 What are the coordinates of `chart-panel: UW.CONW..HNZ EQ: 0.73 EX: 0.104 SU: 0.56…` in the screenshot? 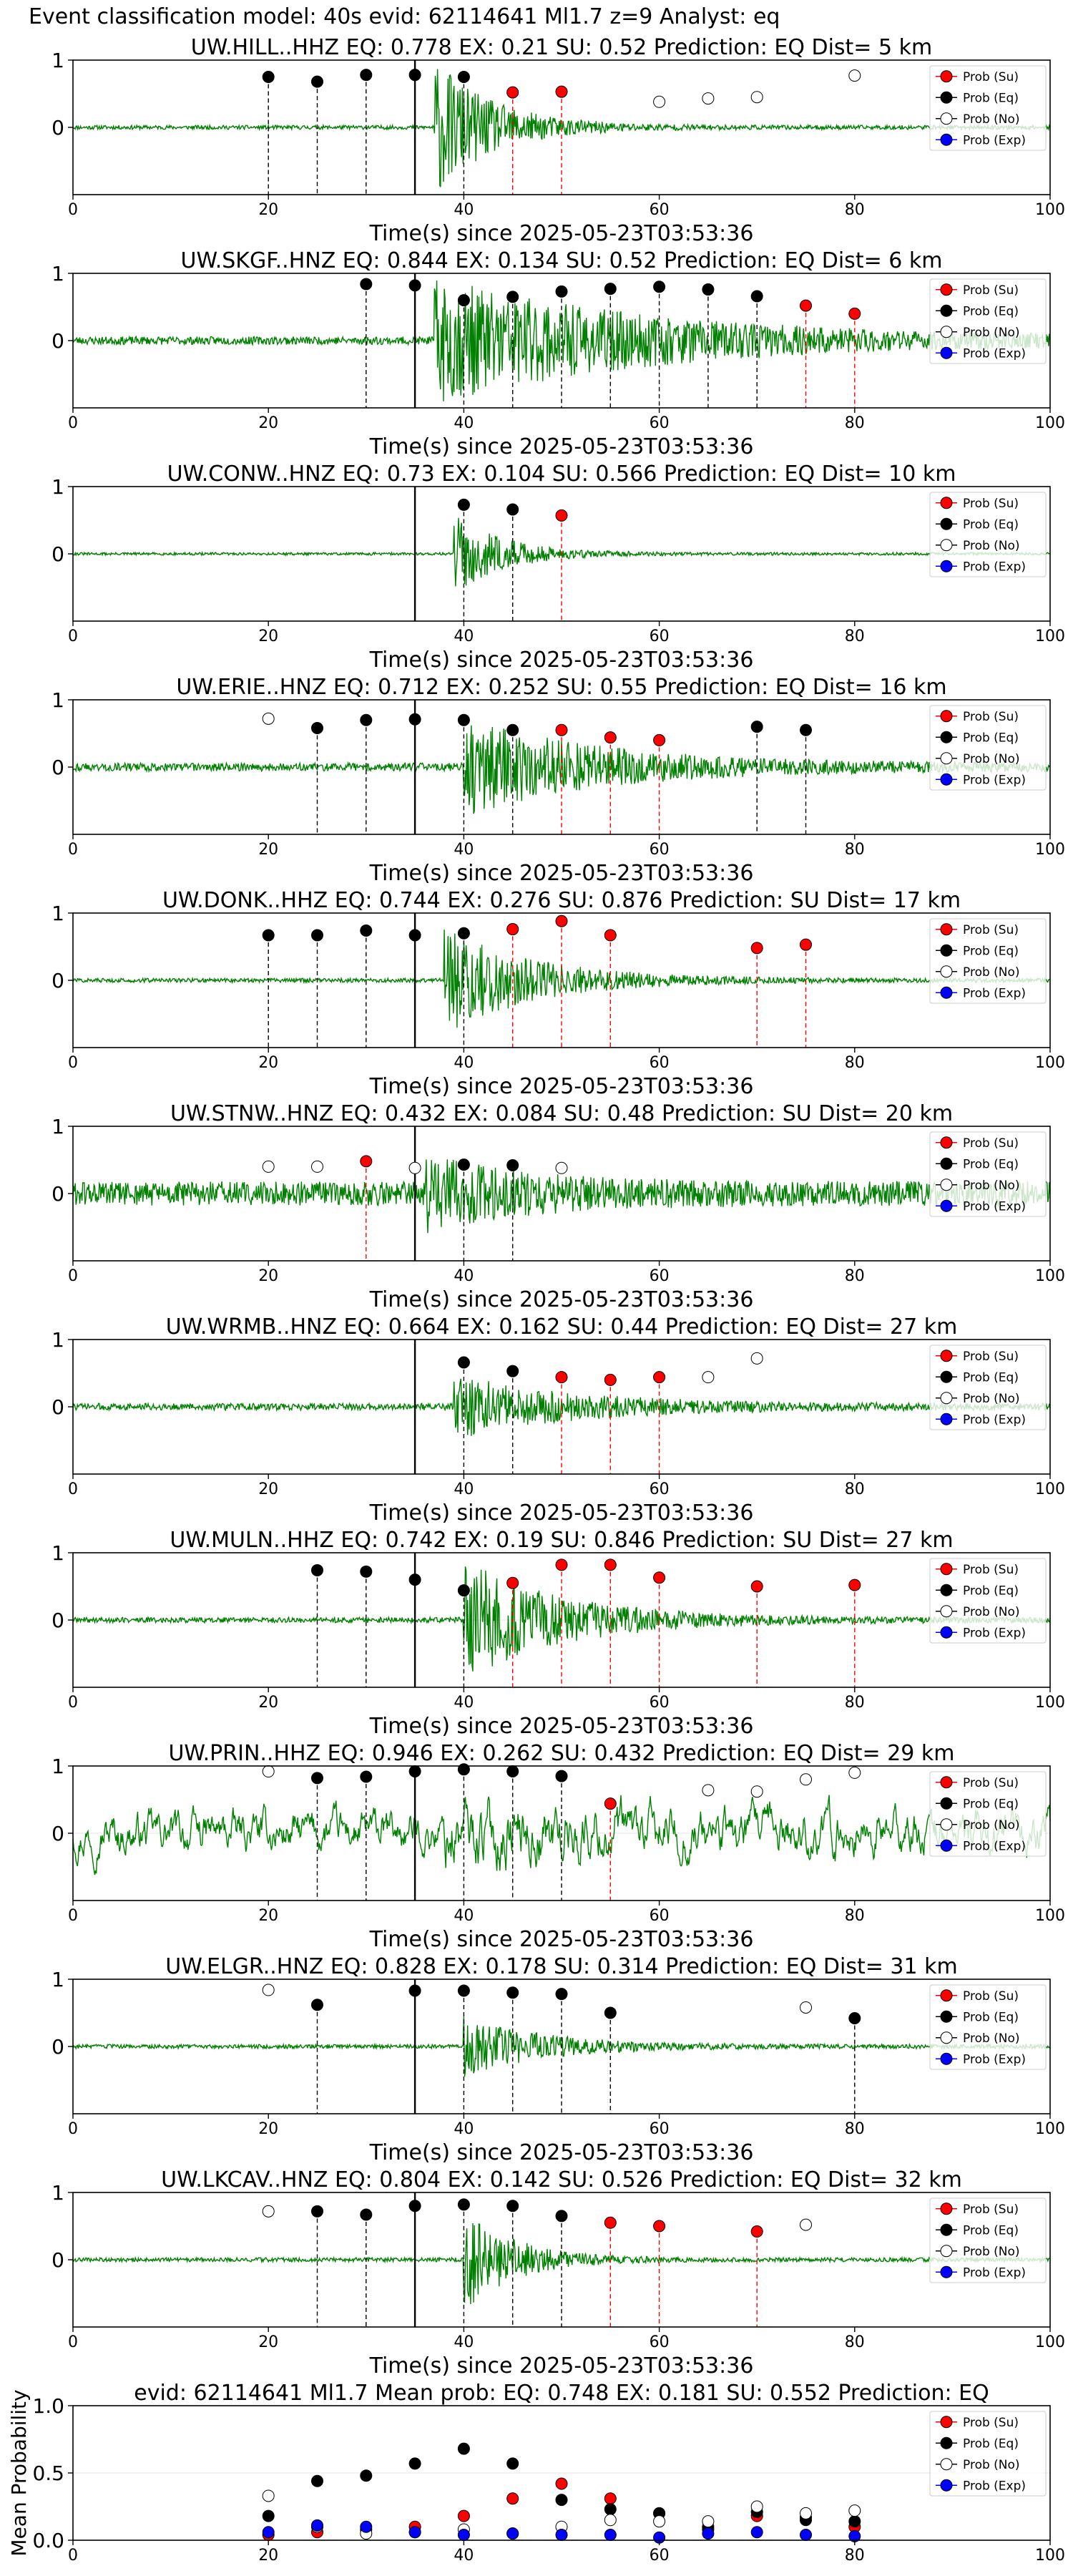 It's located at (558, 567).